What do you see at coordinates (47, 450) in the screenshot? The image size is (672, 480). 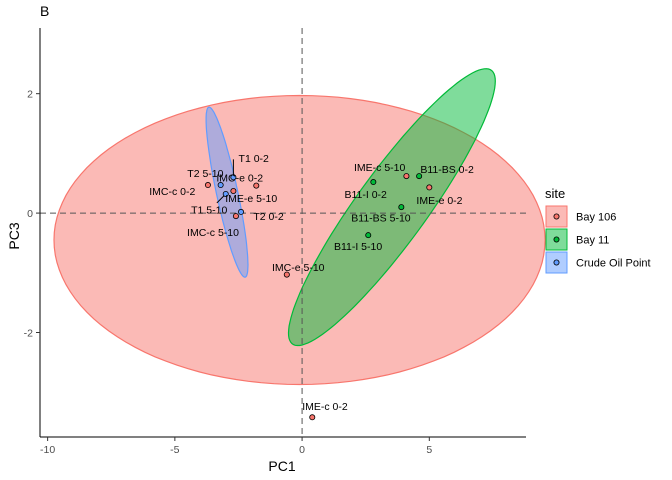 I see `x-tick-label: -10` at bounding box center [47, 450].